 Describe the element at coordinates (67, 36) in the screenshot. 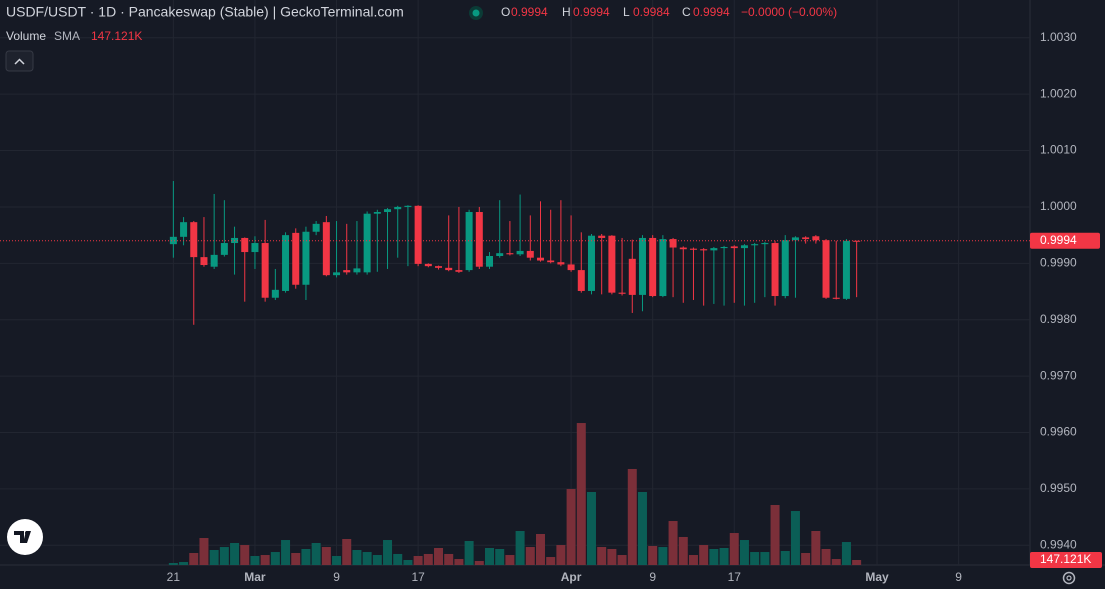

I see `sma-legend: SMA` at that location.